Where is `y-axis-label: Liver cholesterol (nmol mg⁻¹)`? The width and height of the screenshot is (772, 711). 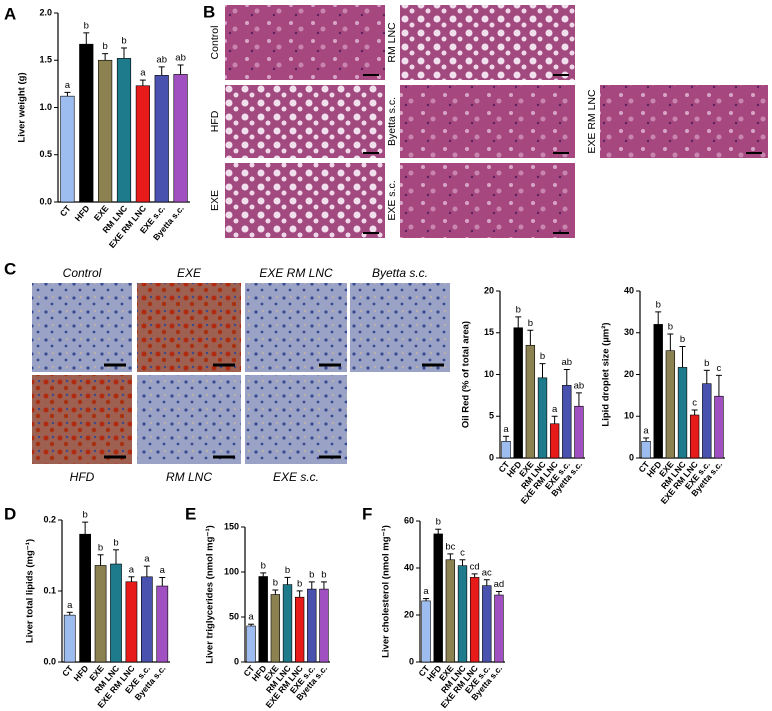
y-axis-label: Liver cholesterol (nmol mg⁻¹) is located at coordinates (386, 591).